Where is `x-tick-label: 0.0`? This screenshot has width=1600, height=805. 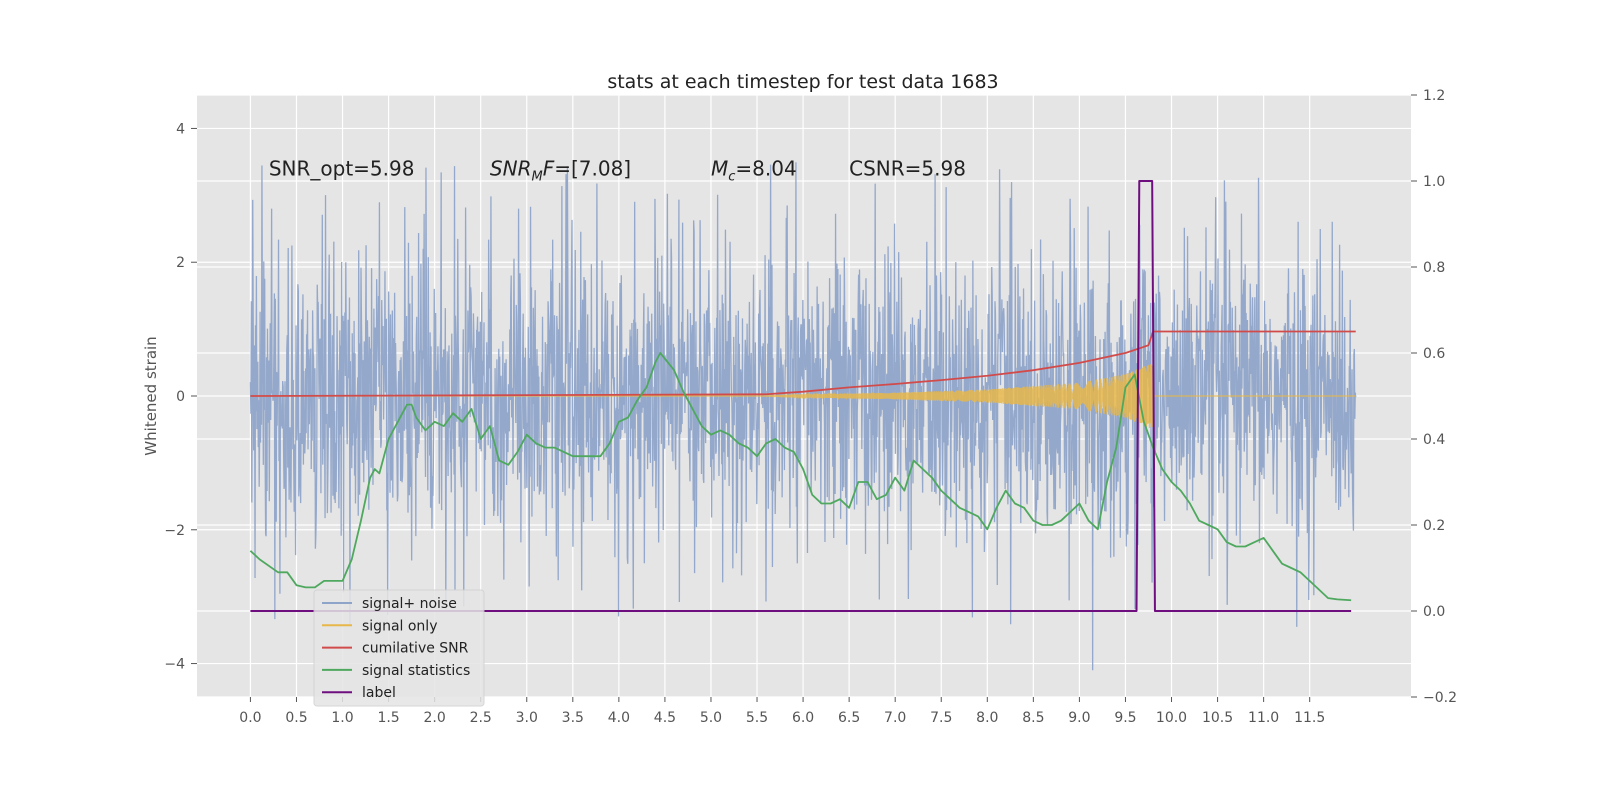 x-tick-label: 0.0 is located at coordinates (250, 718).